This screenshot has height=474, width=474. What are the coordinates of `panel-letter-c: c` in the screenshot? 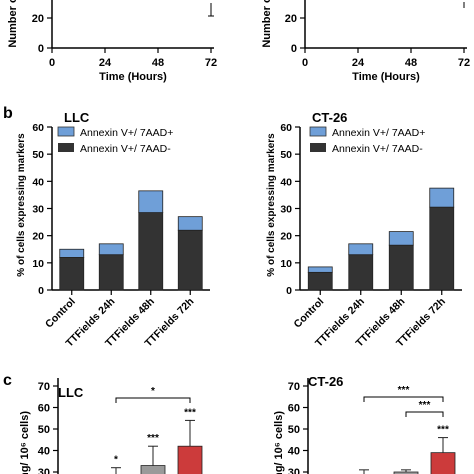 It's located at (7, 380).